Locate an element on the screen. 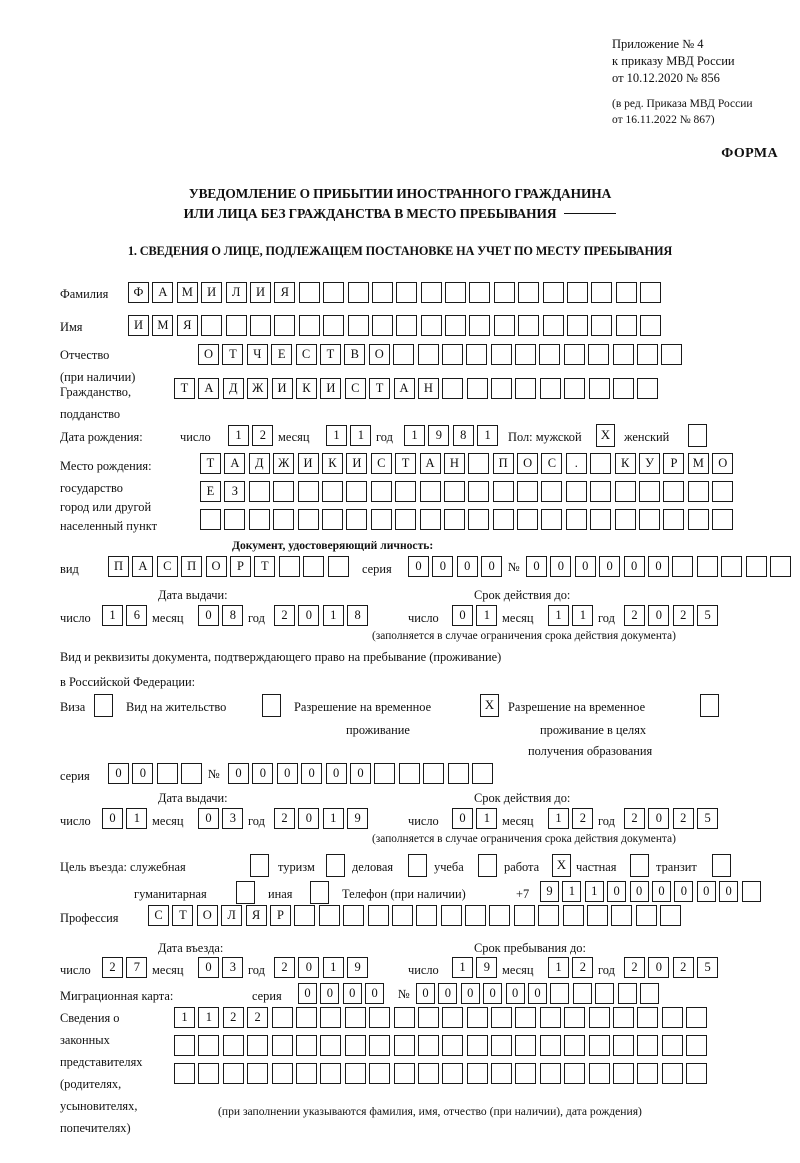 The width and height of the screenshot is (800, 1163). char-cell: К is located at coordinates (625, 463).